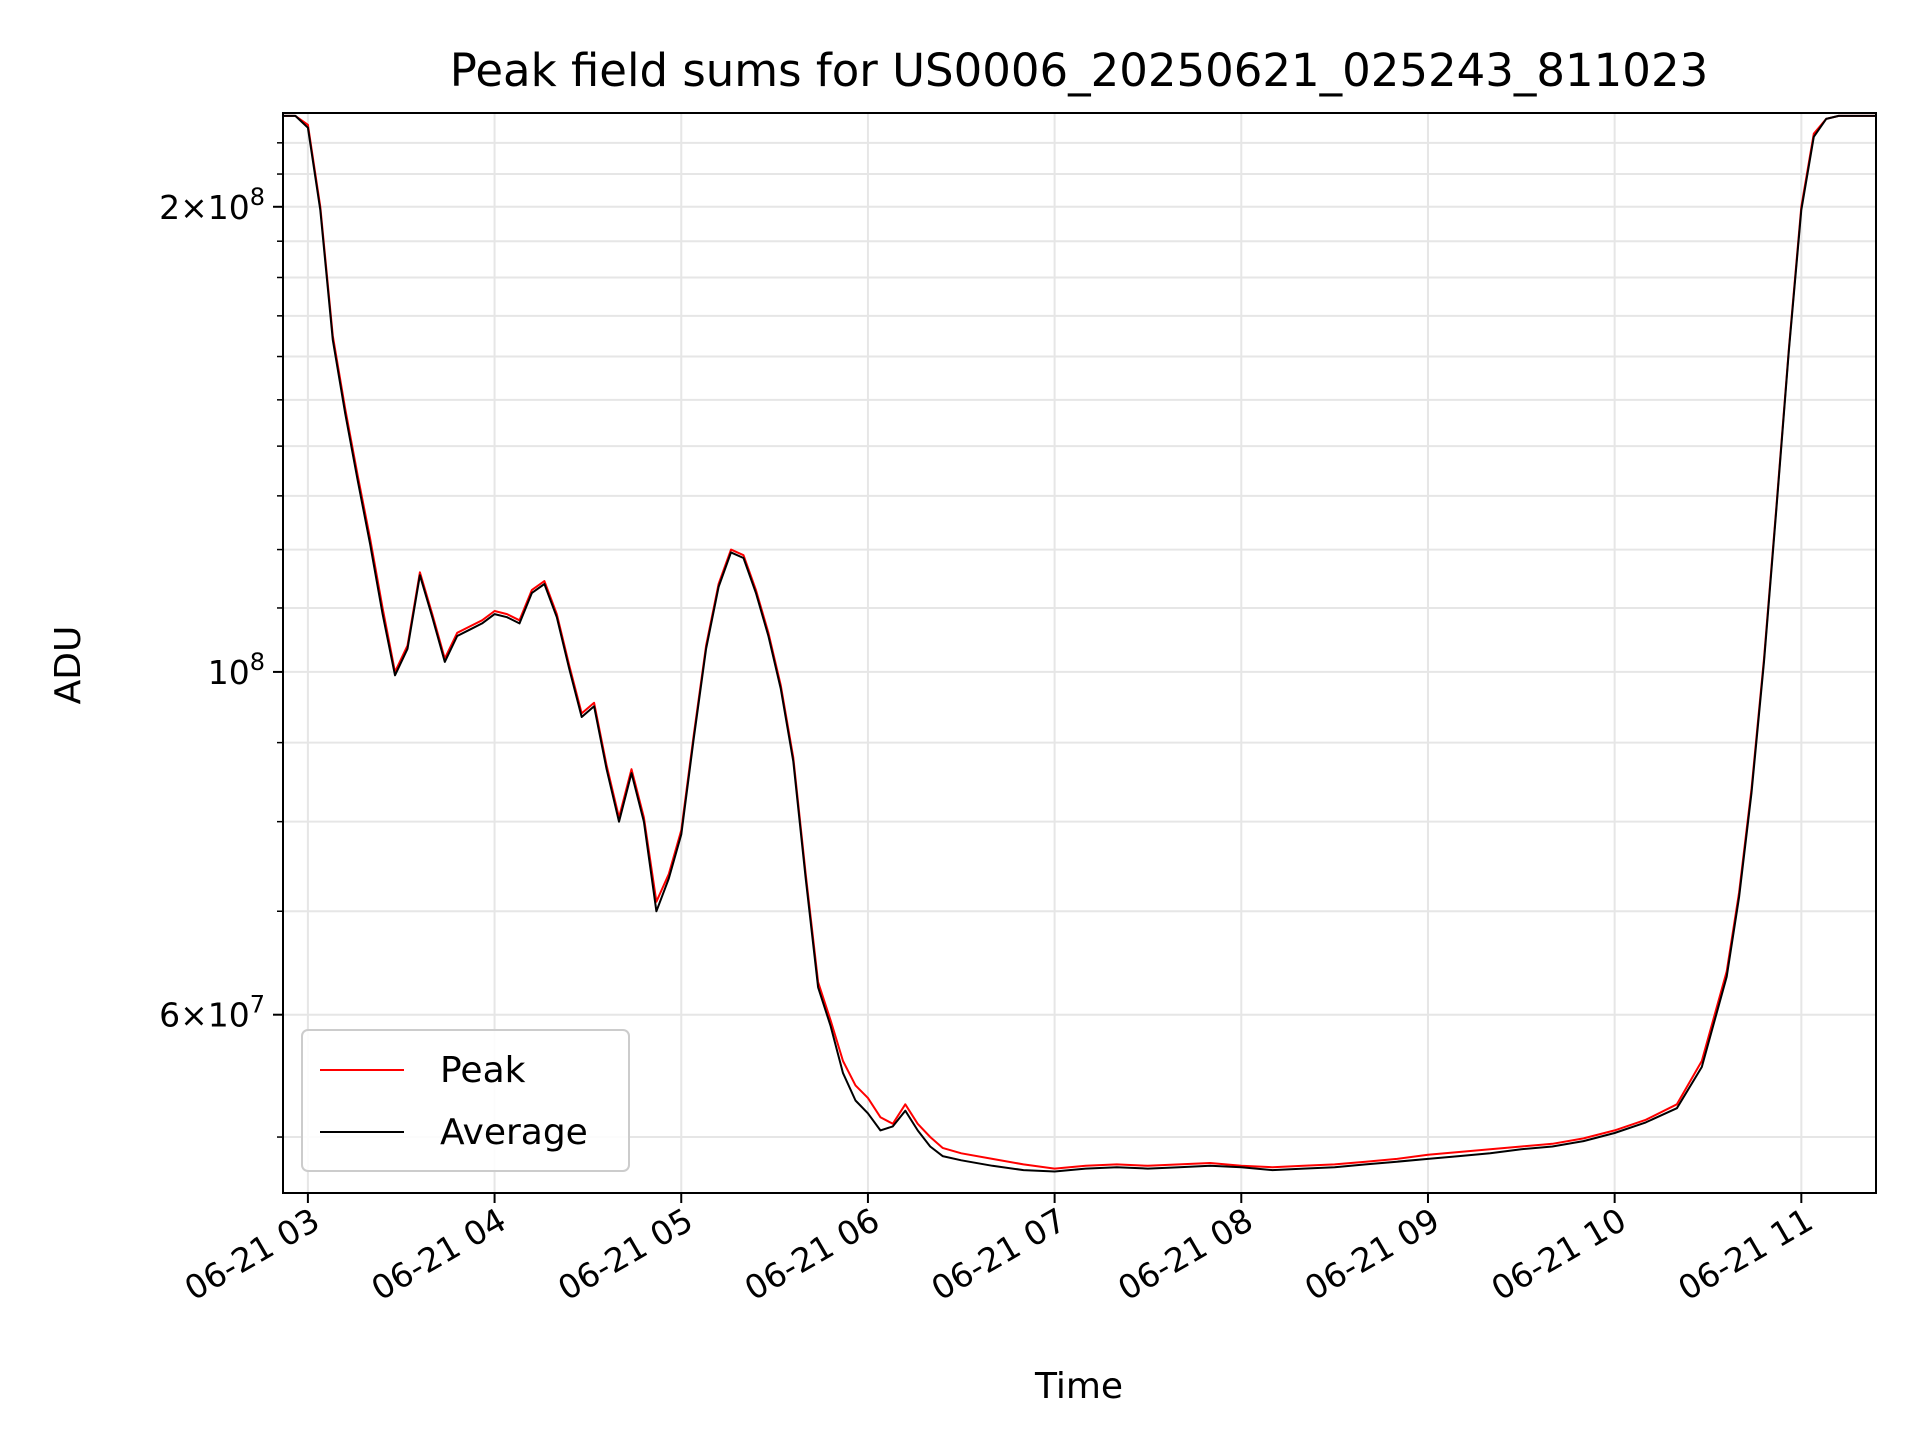  What do you see at coordinates (483, 1070) in the screenshot?
I see `legend-label-peak: Peak` at bounding box center [483, 1070].